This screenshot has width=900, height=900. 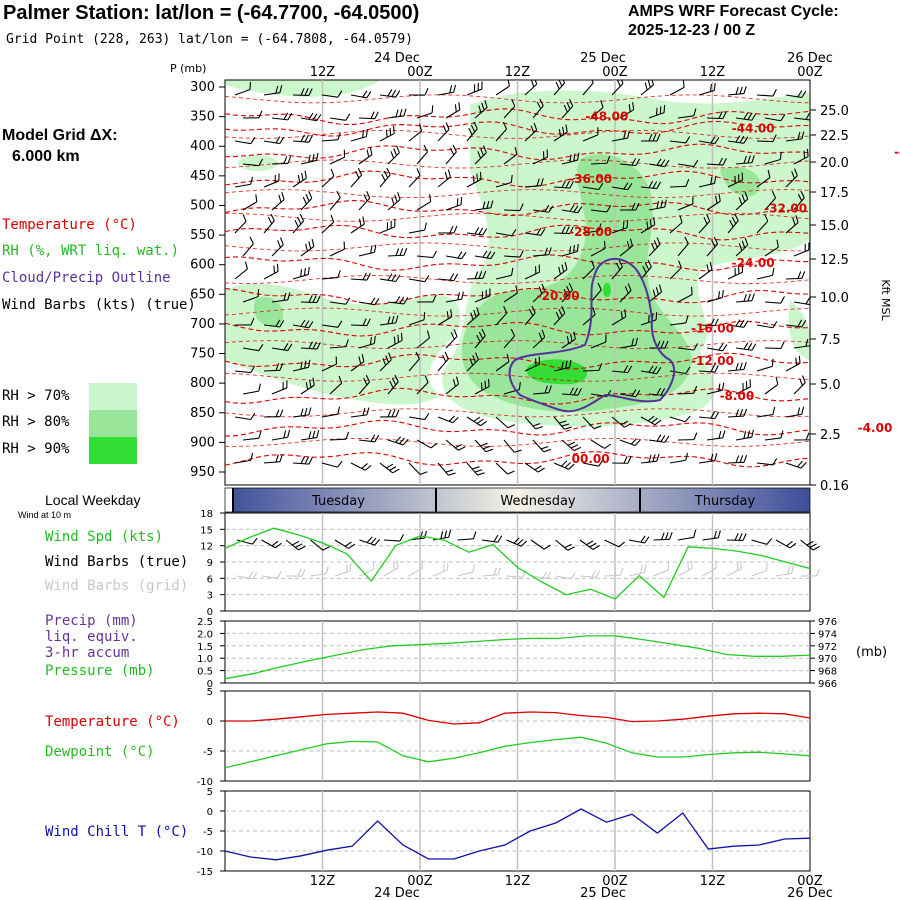 I want to click on legend-rh: RH (%, WRT liq. wat.), so click(x=91, y=251).